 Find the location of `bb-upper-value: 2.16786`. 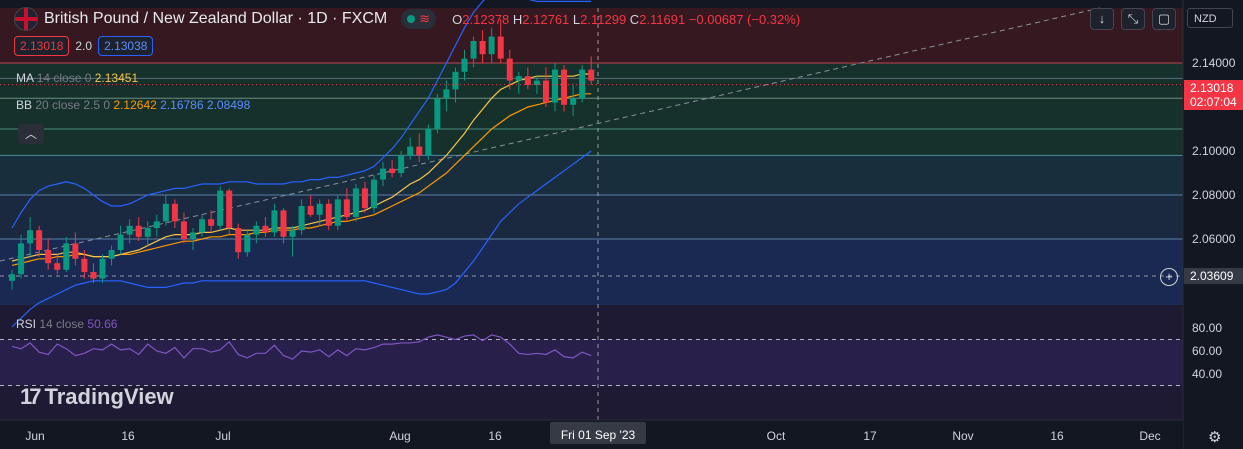

bb-upper-value: 2.16786 is located at coordinates (182, 105).